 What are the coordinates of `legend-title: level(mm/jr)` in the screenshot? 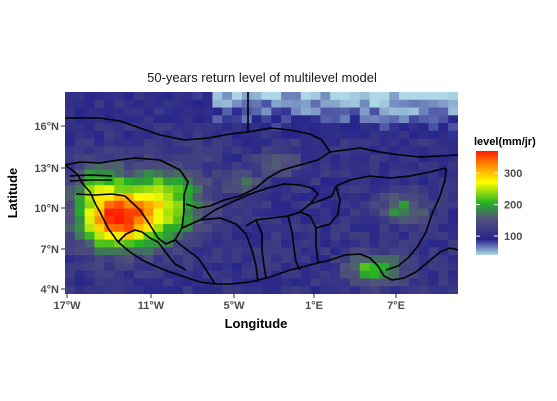 It's located at (505, 142).